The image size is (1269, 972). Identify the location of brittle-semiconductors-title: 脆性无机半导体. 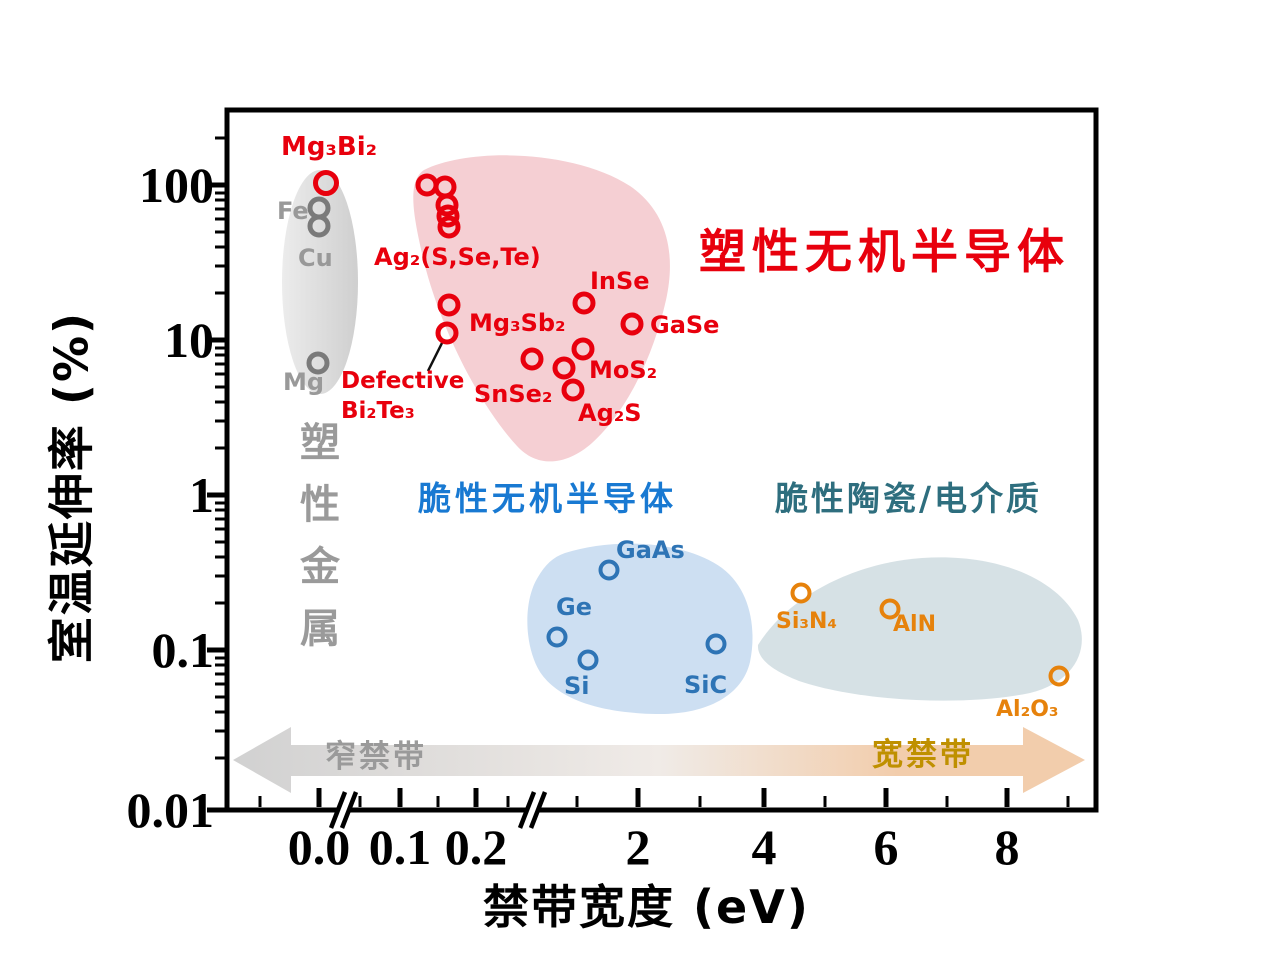
(547, 498).